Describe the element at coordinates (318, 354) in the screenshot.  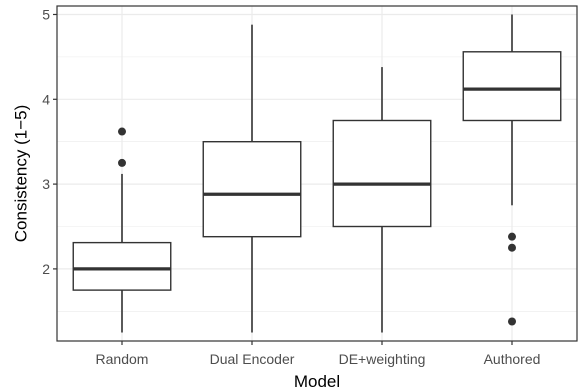
I see `x-axis: Random Dual Encoder DE+weighting Authored` at that location.